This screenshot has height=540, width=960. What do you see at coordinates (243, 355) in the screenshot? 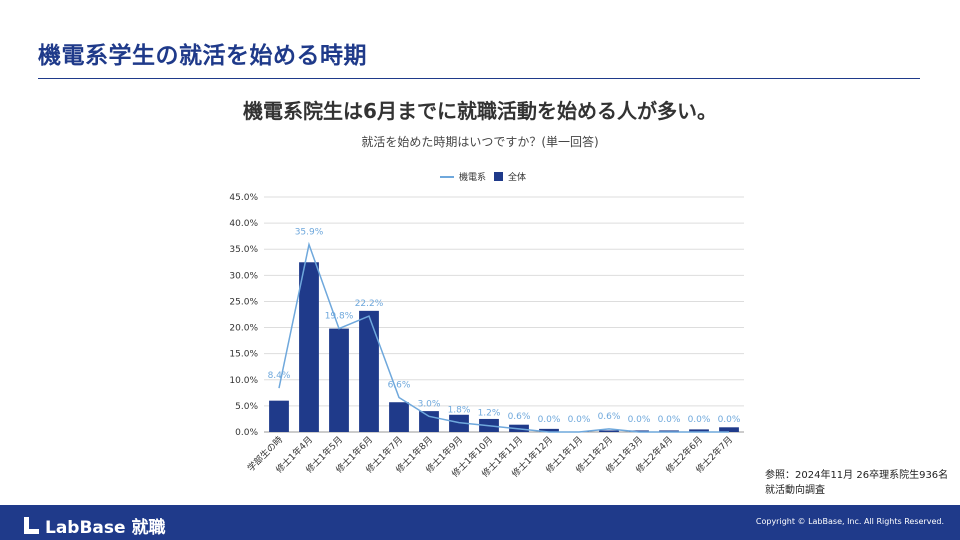
I see `y-tick-label: 15.0%` at bounding box center [243, 355].